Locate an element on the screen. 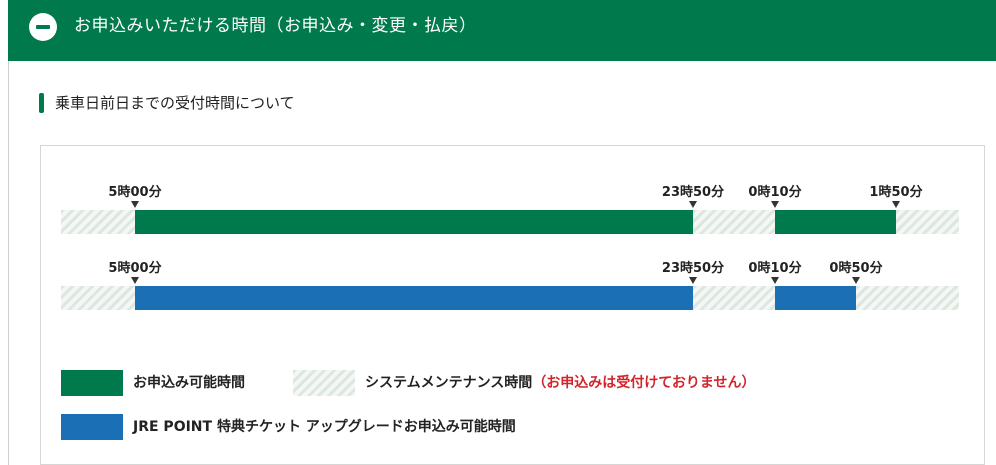 The height and width of the screenshot is (465, 996). timeline-1-maintenance-early is located at coordinates (98, 222).